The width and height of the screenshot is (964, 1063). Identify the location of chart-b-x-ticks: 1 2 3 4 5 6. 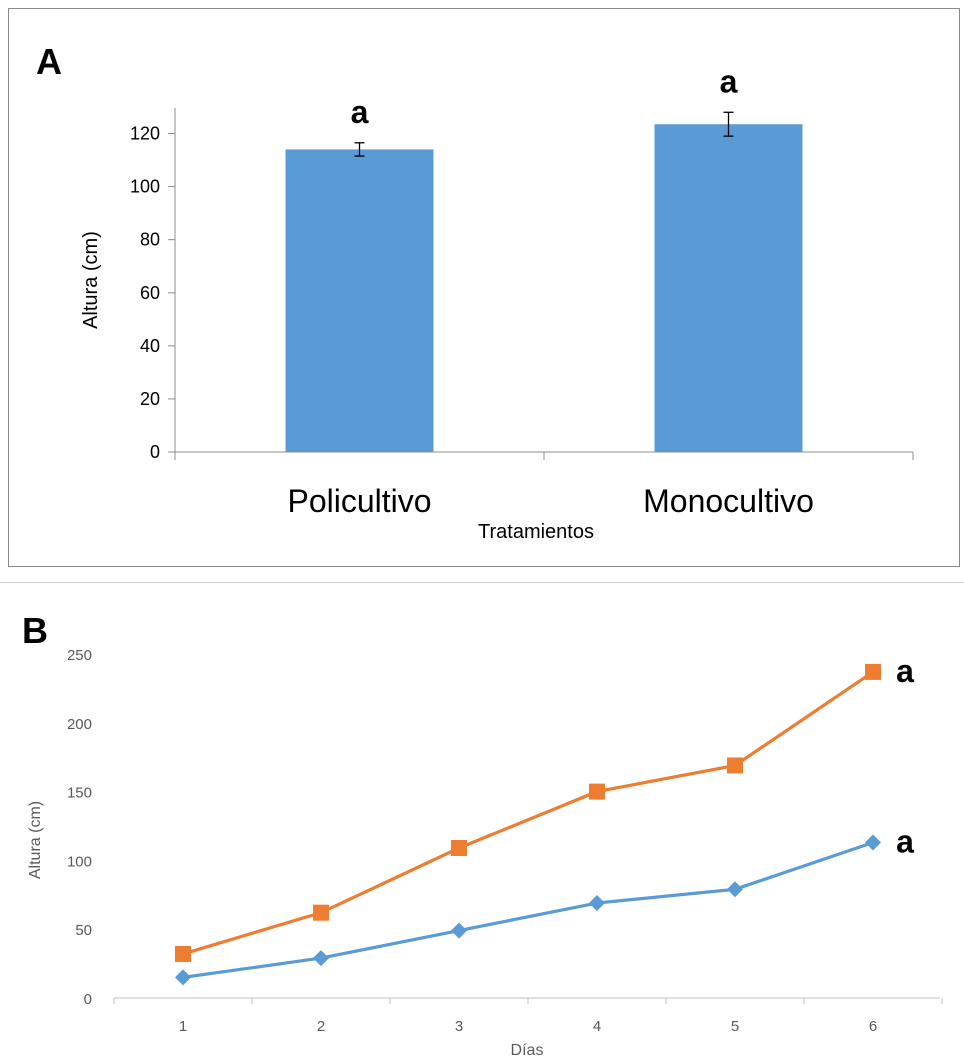
(528, 1016).